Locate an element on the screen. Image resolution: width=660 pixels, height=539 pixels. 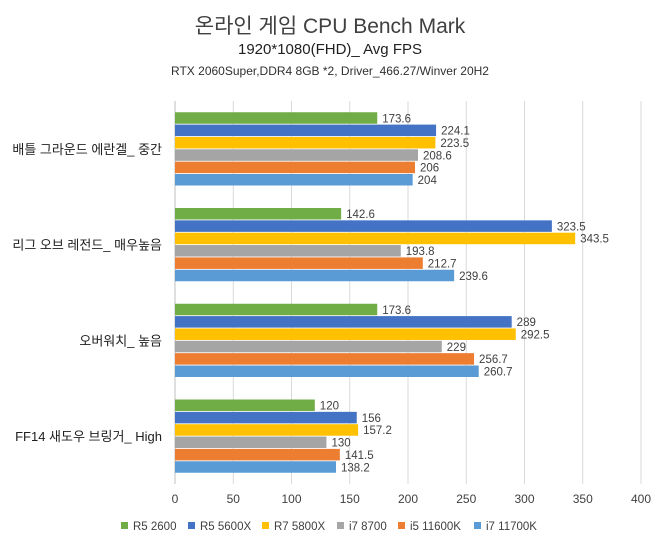
data-label: 142.6 is located at coordinates (360, 215).